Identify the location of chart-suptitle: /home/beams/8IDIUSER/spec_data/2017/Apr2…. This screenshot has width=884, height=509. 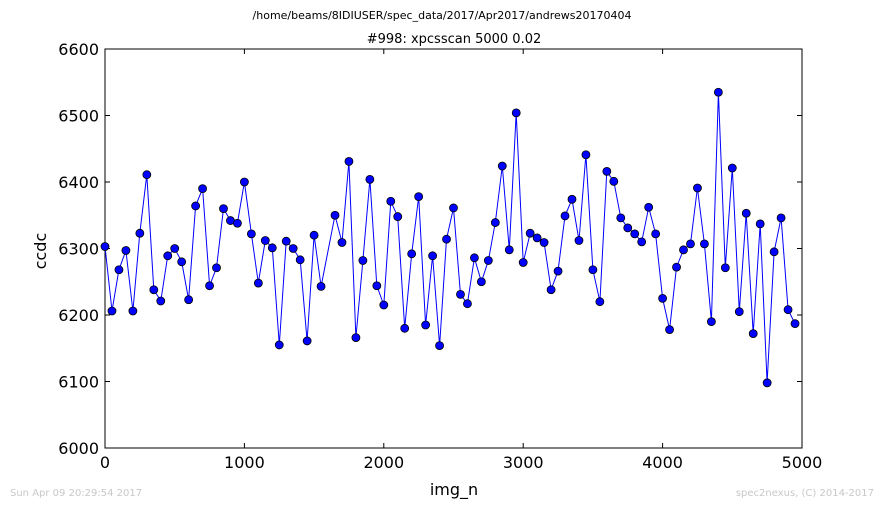
(442, 15).